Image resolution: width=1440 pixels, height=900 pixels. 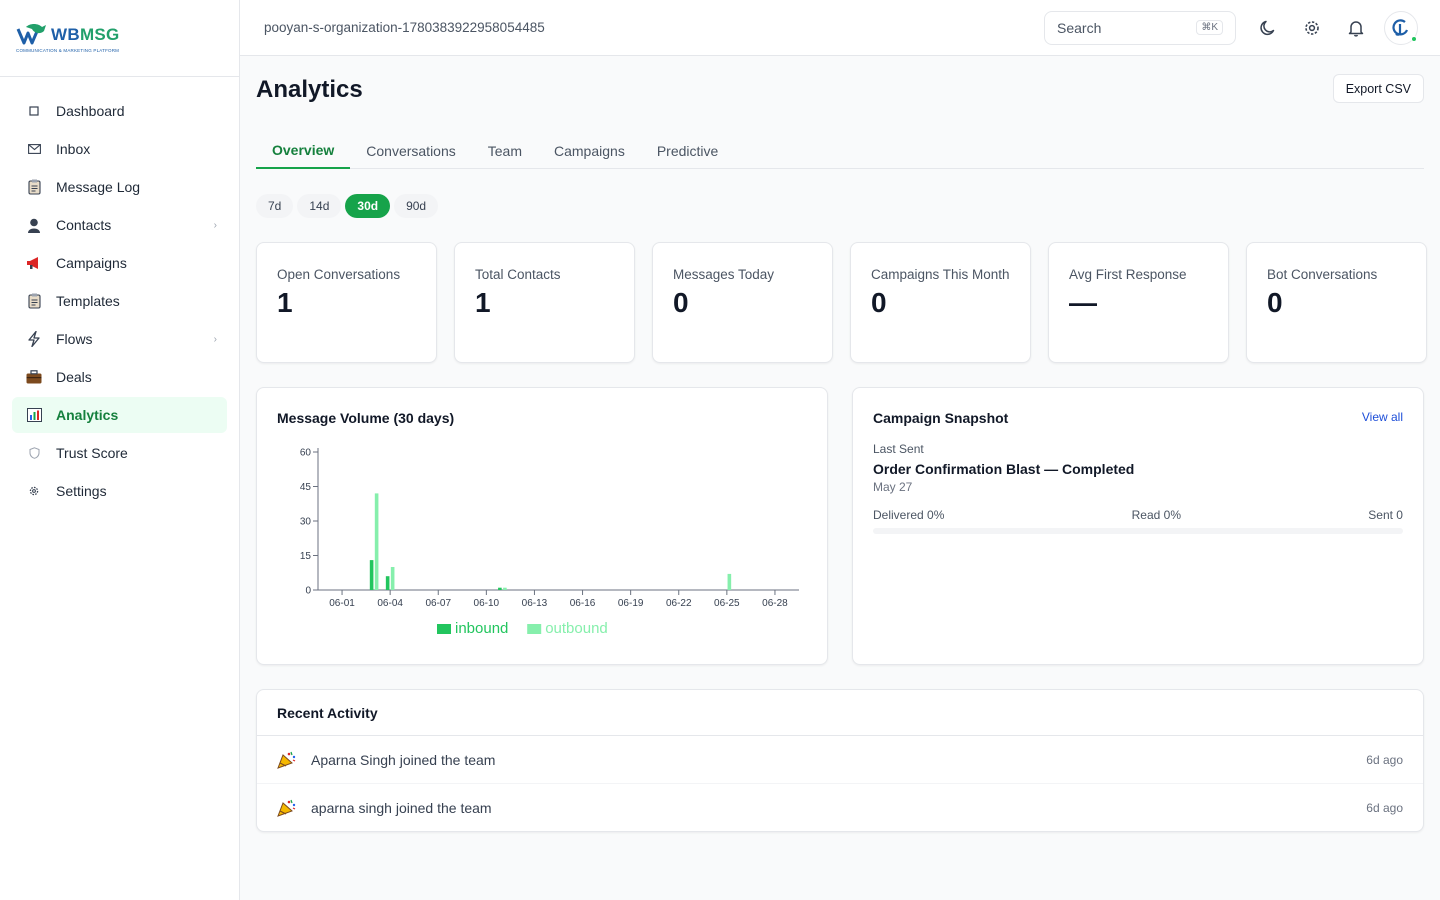 I want to click on read-metric: Read 0%, so click(x=1156, y=515).